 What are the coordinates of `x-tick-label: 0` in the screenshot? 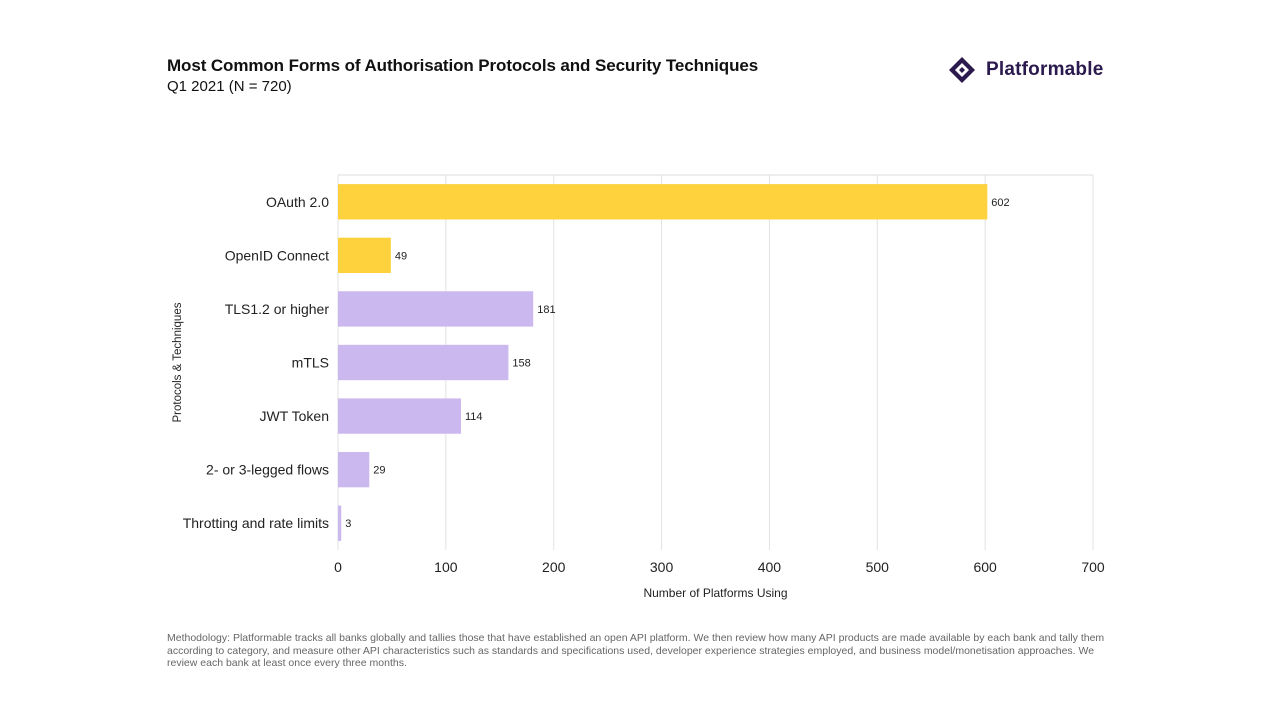 It's located at (338, 567).